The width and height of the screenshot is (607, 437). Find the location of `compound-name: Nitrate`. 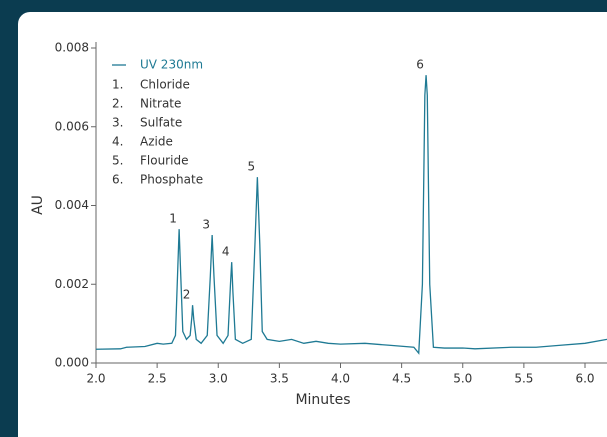

compound-name: Nitrate is located at coordinates (160, 104).